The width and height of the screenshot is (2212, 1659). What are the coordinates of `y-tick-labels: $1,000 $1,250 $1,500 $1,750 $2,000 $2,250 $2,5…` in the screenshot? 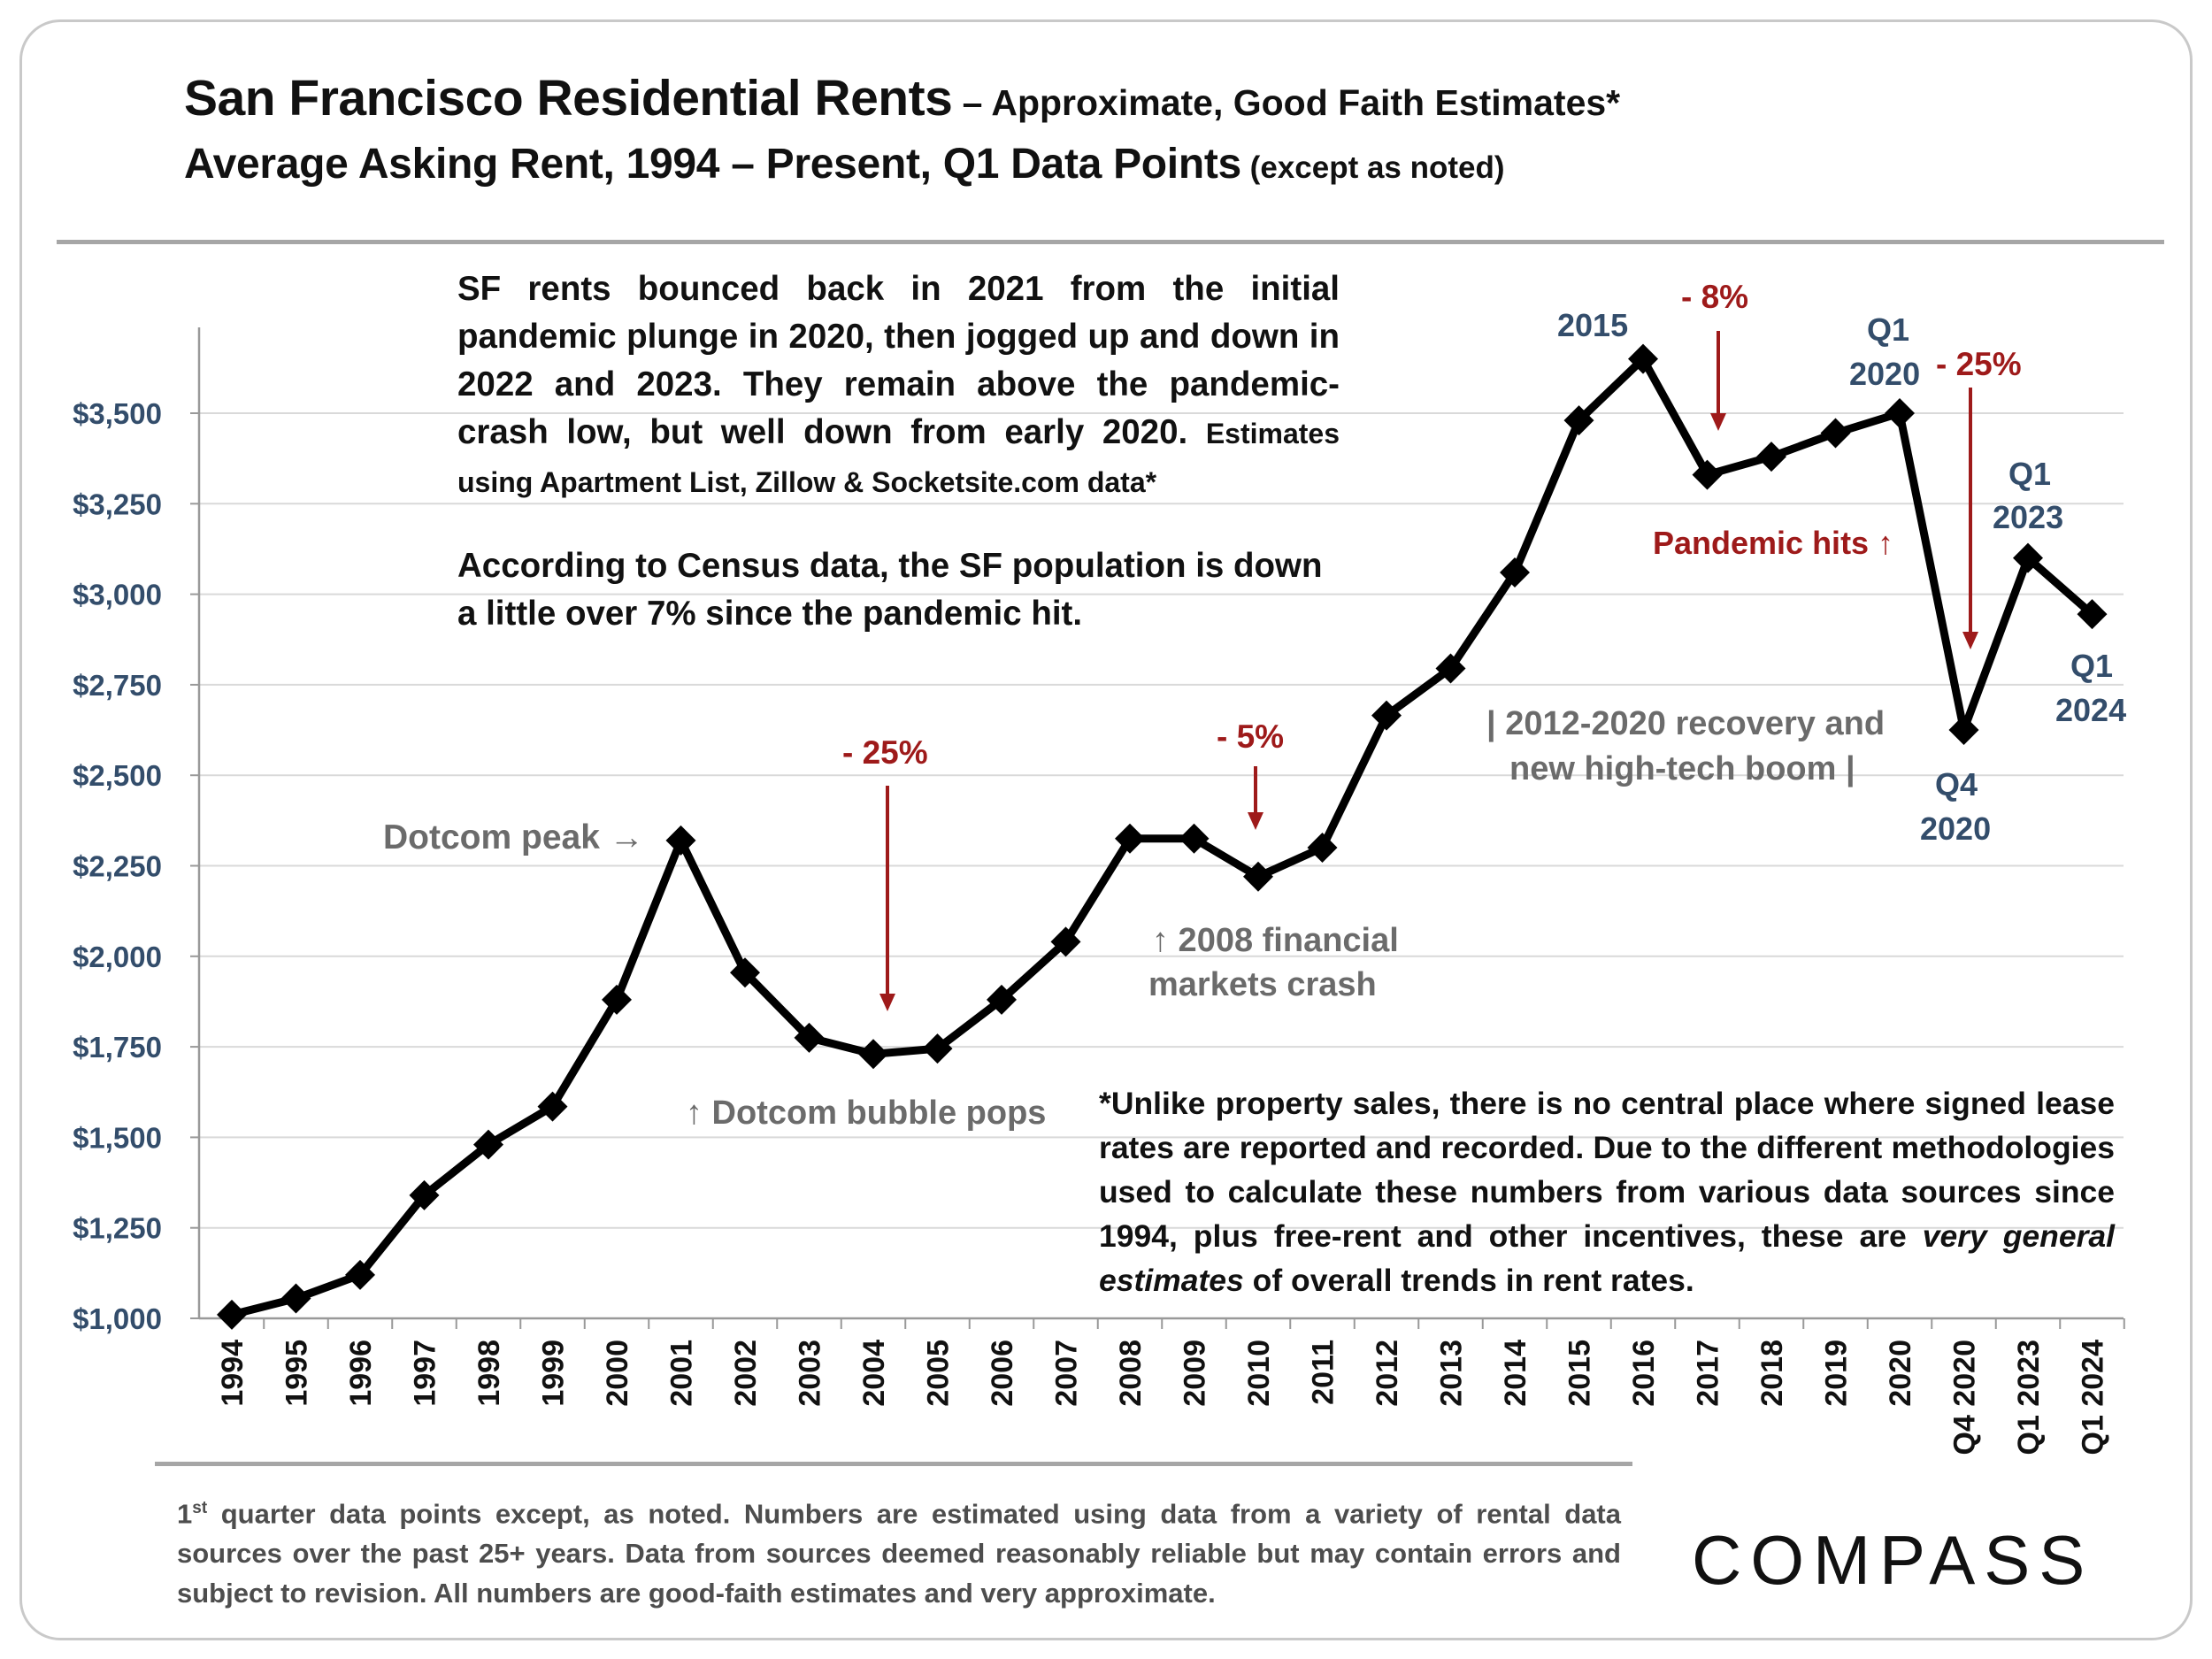 It's located at (117, 866).